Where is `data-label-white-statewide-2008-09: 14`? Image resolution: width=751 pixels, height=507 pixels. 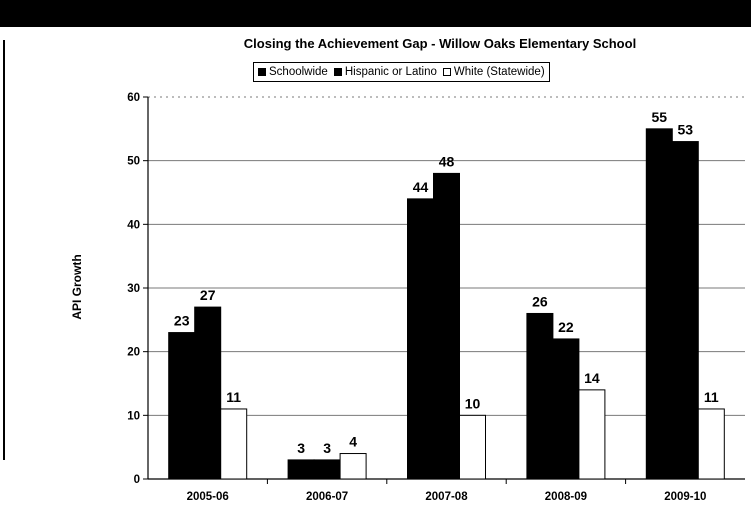 data-label-white-statewide-2008-09: 14 is located at coordinates (592, 378).